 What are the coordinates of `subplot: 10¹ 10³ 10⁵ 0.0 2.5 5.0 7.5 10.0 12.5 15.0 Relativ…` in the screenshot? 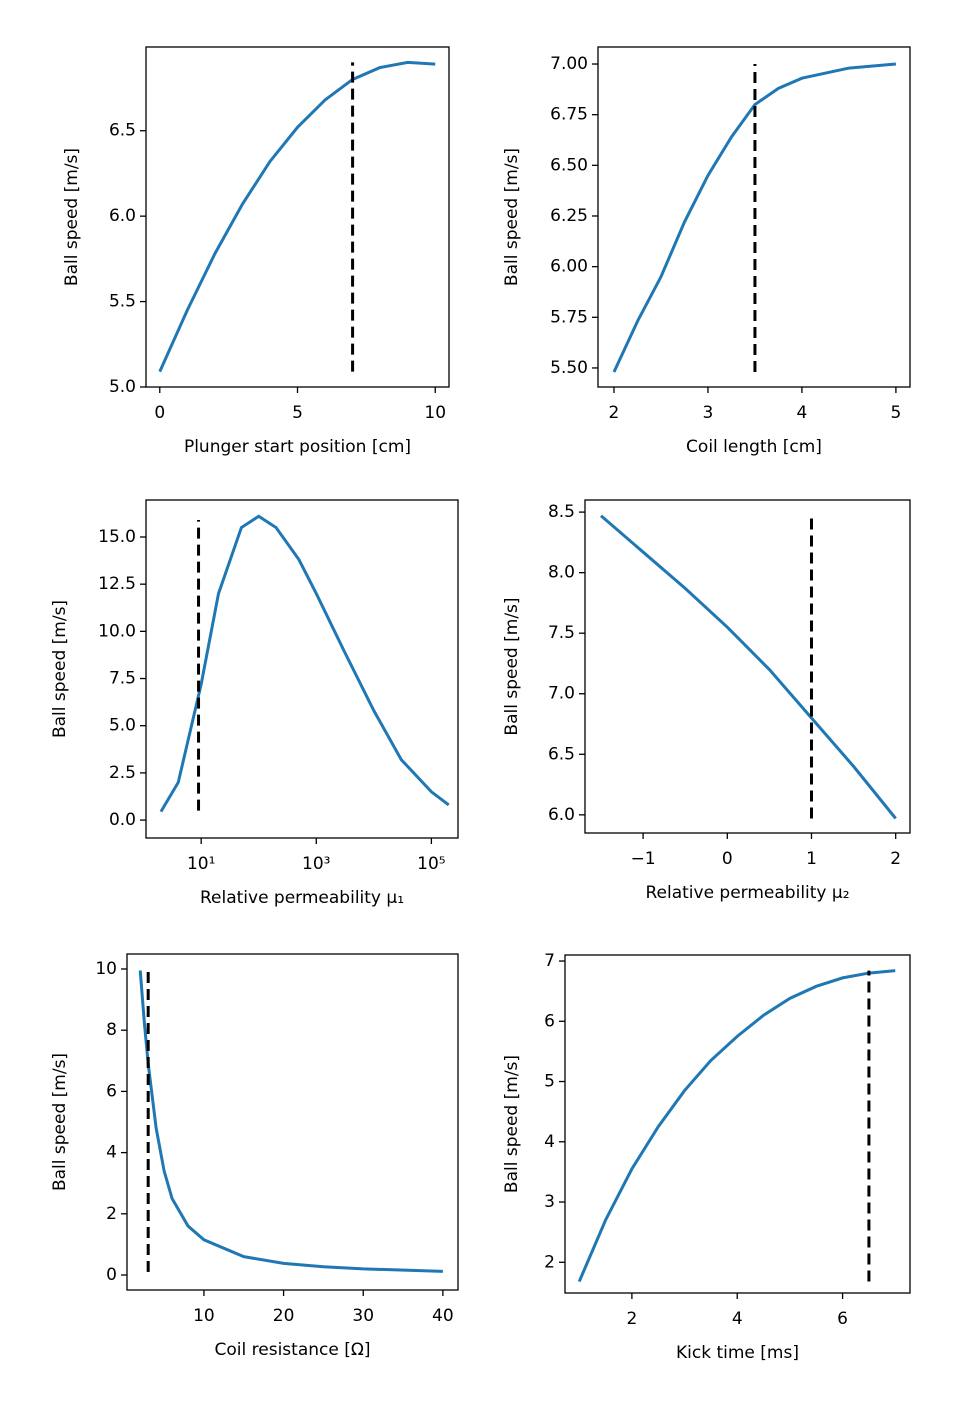 It's located at (254, 703).